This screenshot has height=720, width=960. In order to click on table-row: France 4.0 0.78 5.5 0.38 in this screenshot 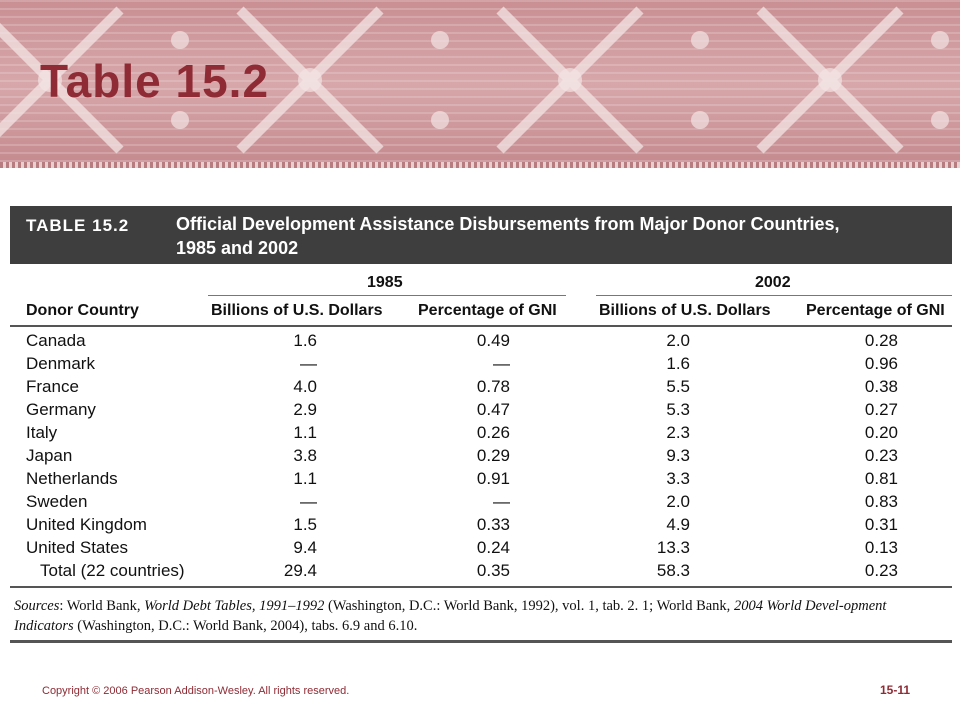, I will do `click(480, 388)`.